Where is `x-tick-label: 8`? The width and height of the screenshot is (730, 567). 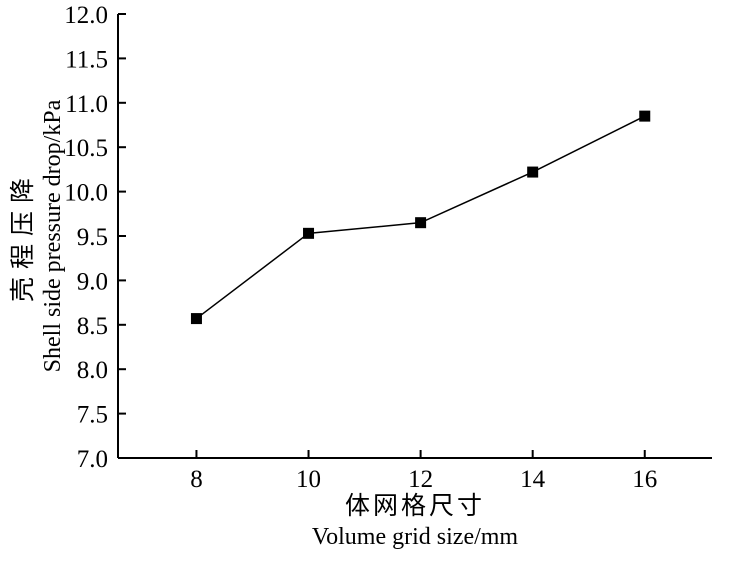 x-tick-label: 8 is located at coordinates (196, 479).